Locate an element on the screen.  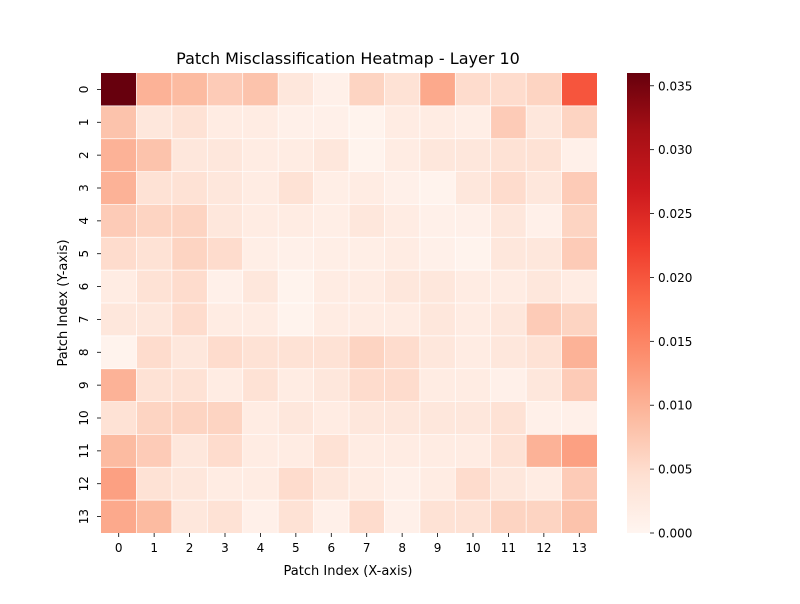
heatmap-cell-r11-c12 is located at coordinates (544, 451).